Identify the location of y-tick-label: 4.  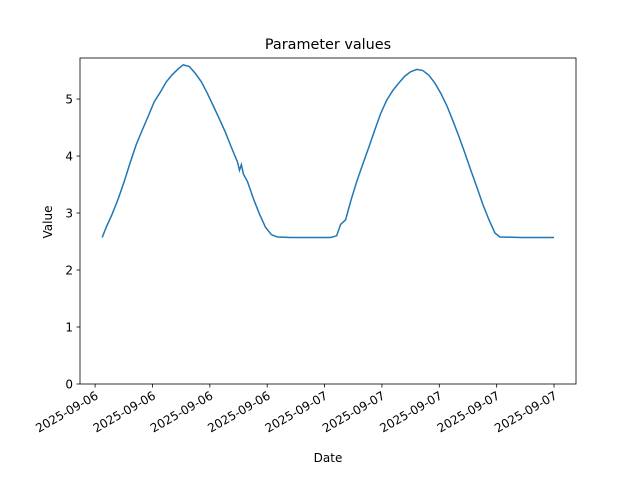
(69, 157).